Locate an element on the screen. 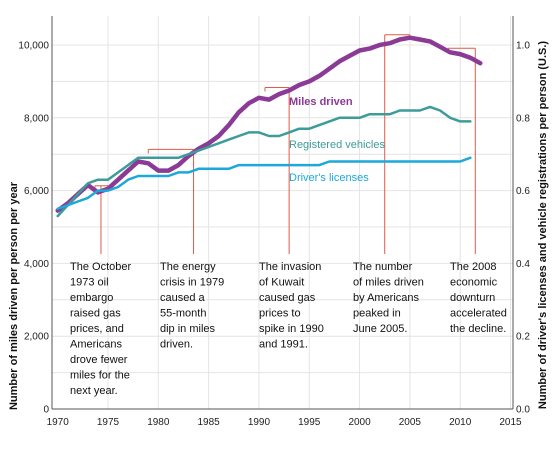 The width and height of the screenshot is (556, 449). series-line-driver-s-licenses is located at coordinates (264, 183).